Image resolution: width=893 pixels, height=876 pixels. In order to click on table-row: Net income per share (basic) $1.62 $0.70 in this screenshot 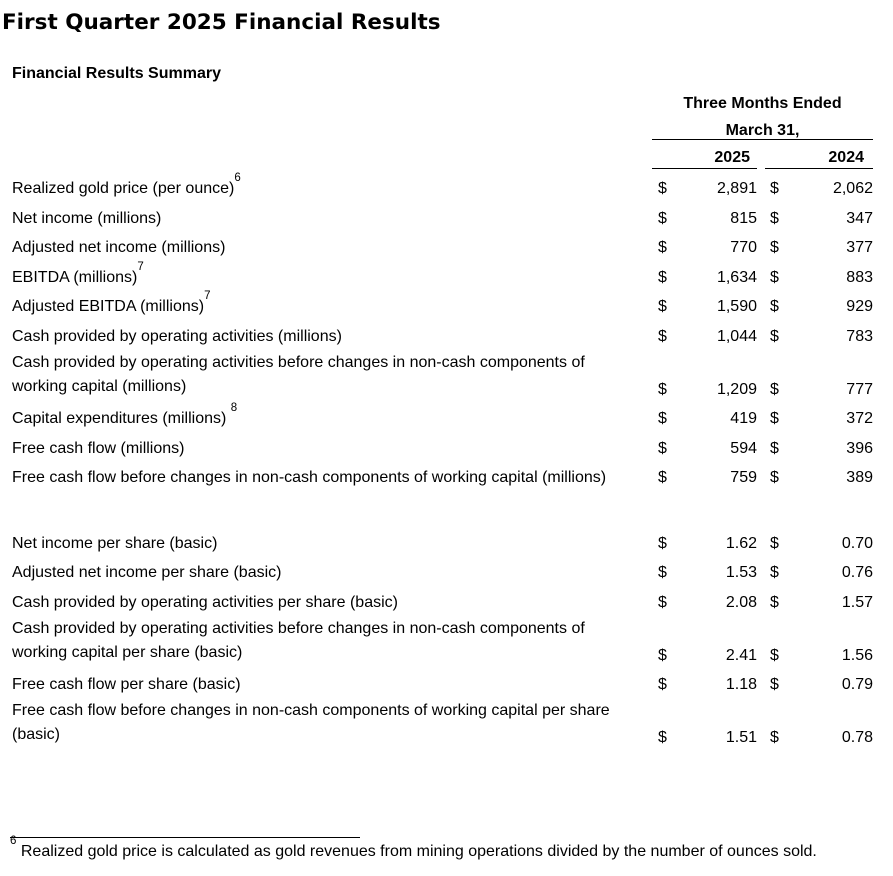, I will do `click(446, 538)`.